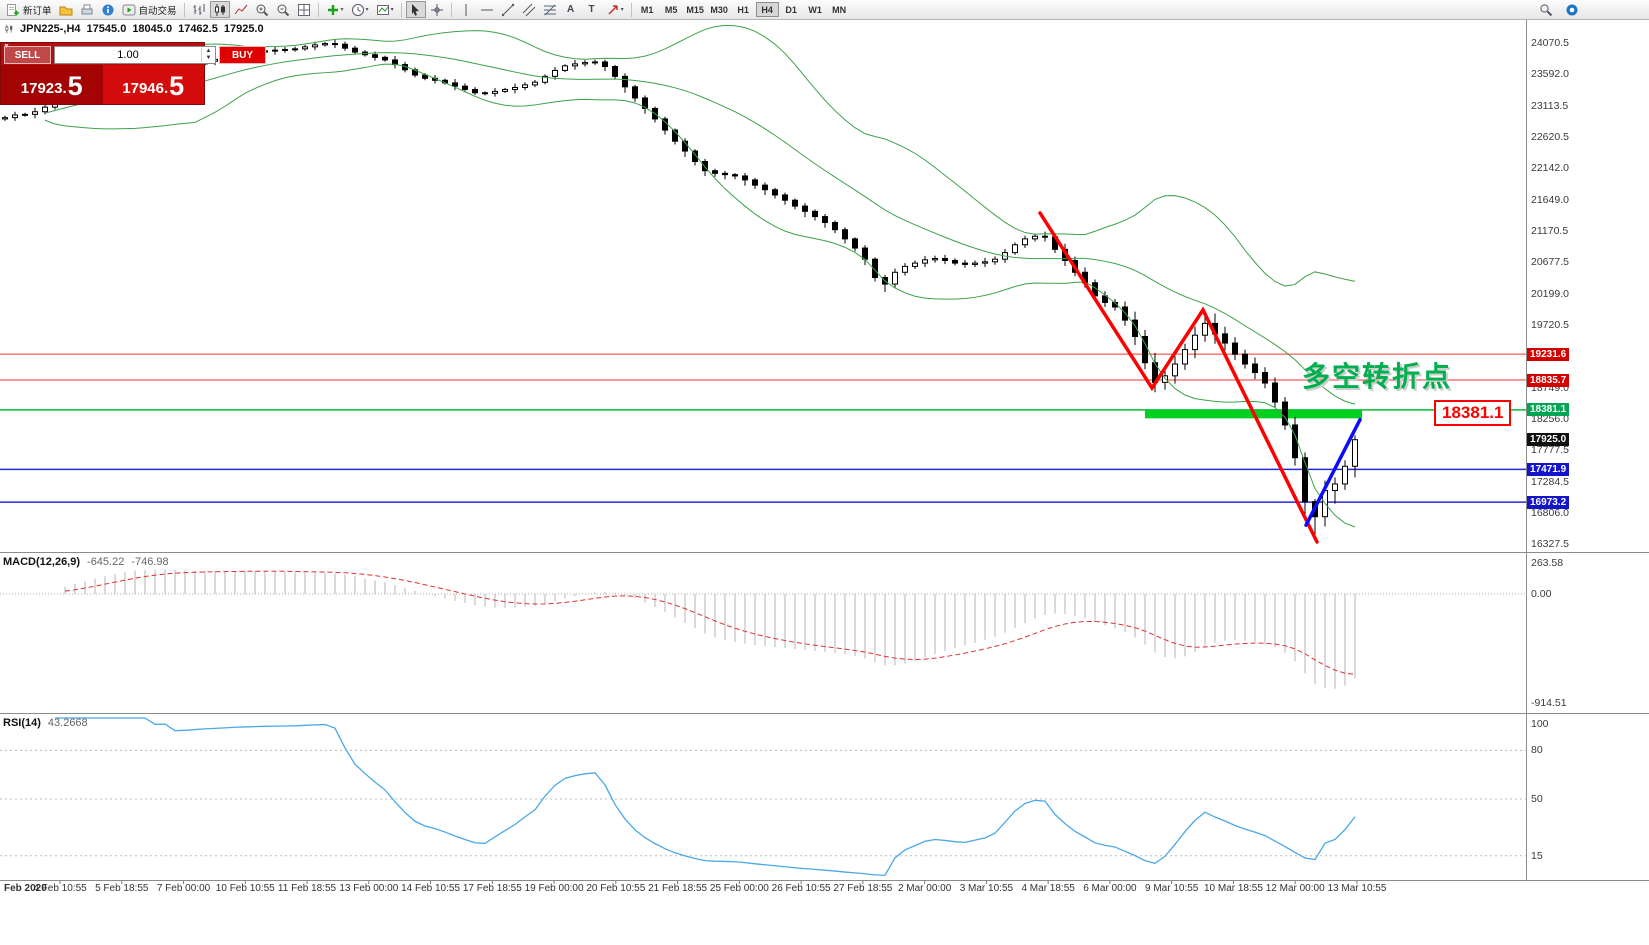  I want to click on crosshair-icon, so click(436, 9).